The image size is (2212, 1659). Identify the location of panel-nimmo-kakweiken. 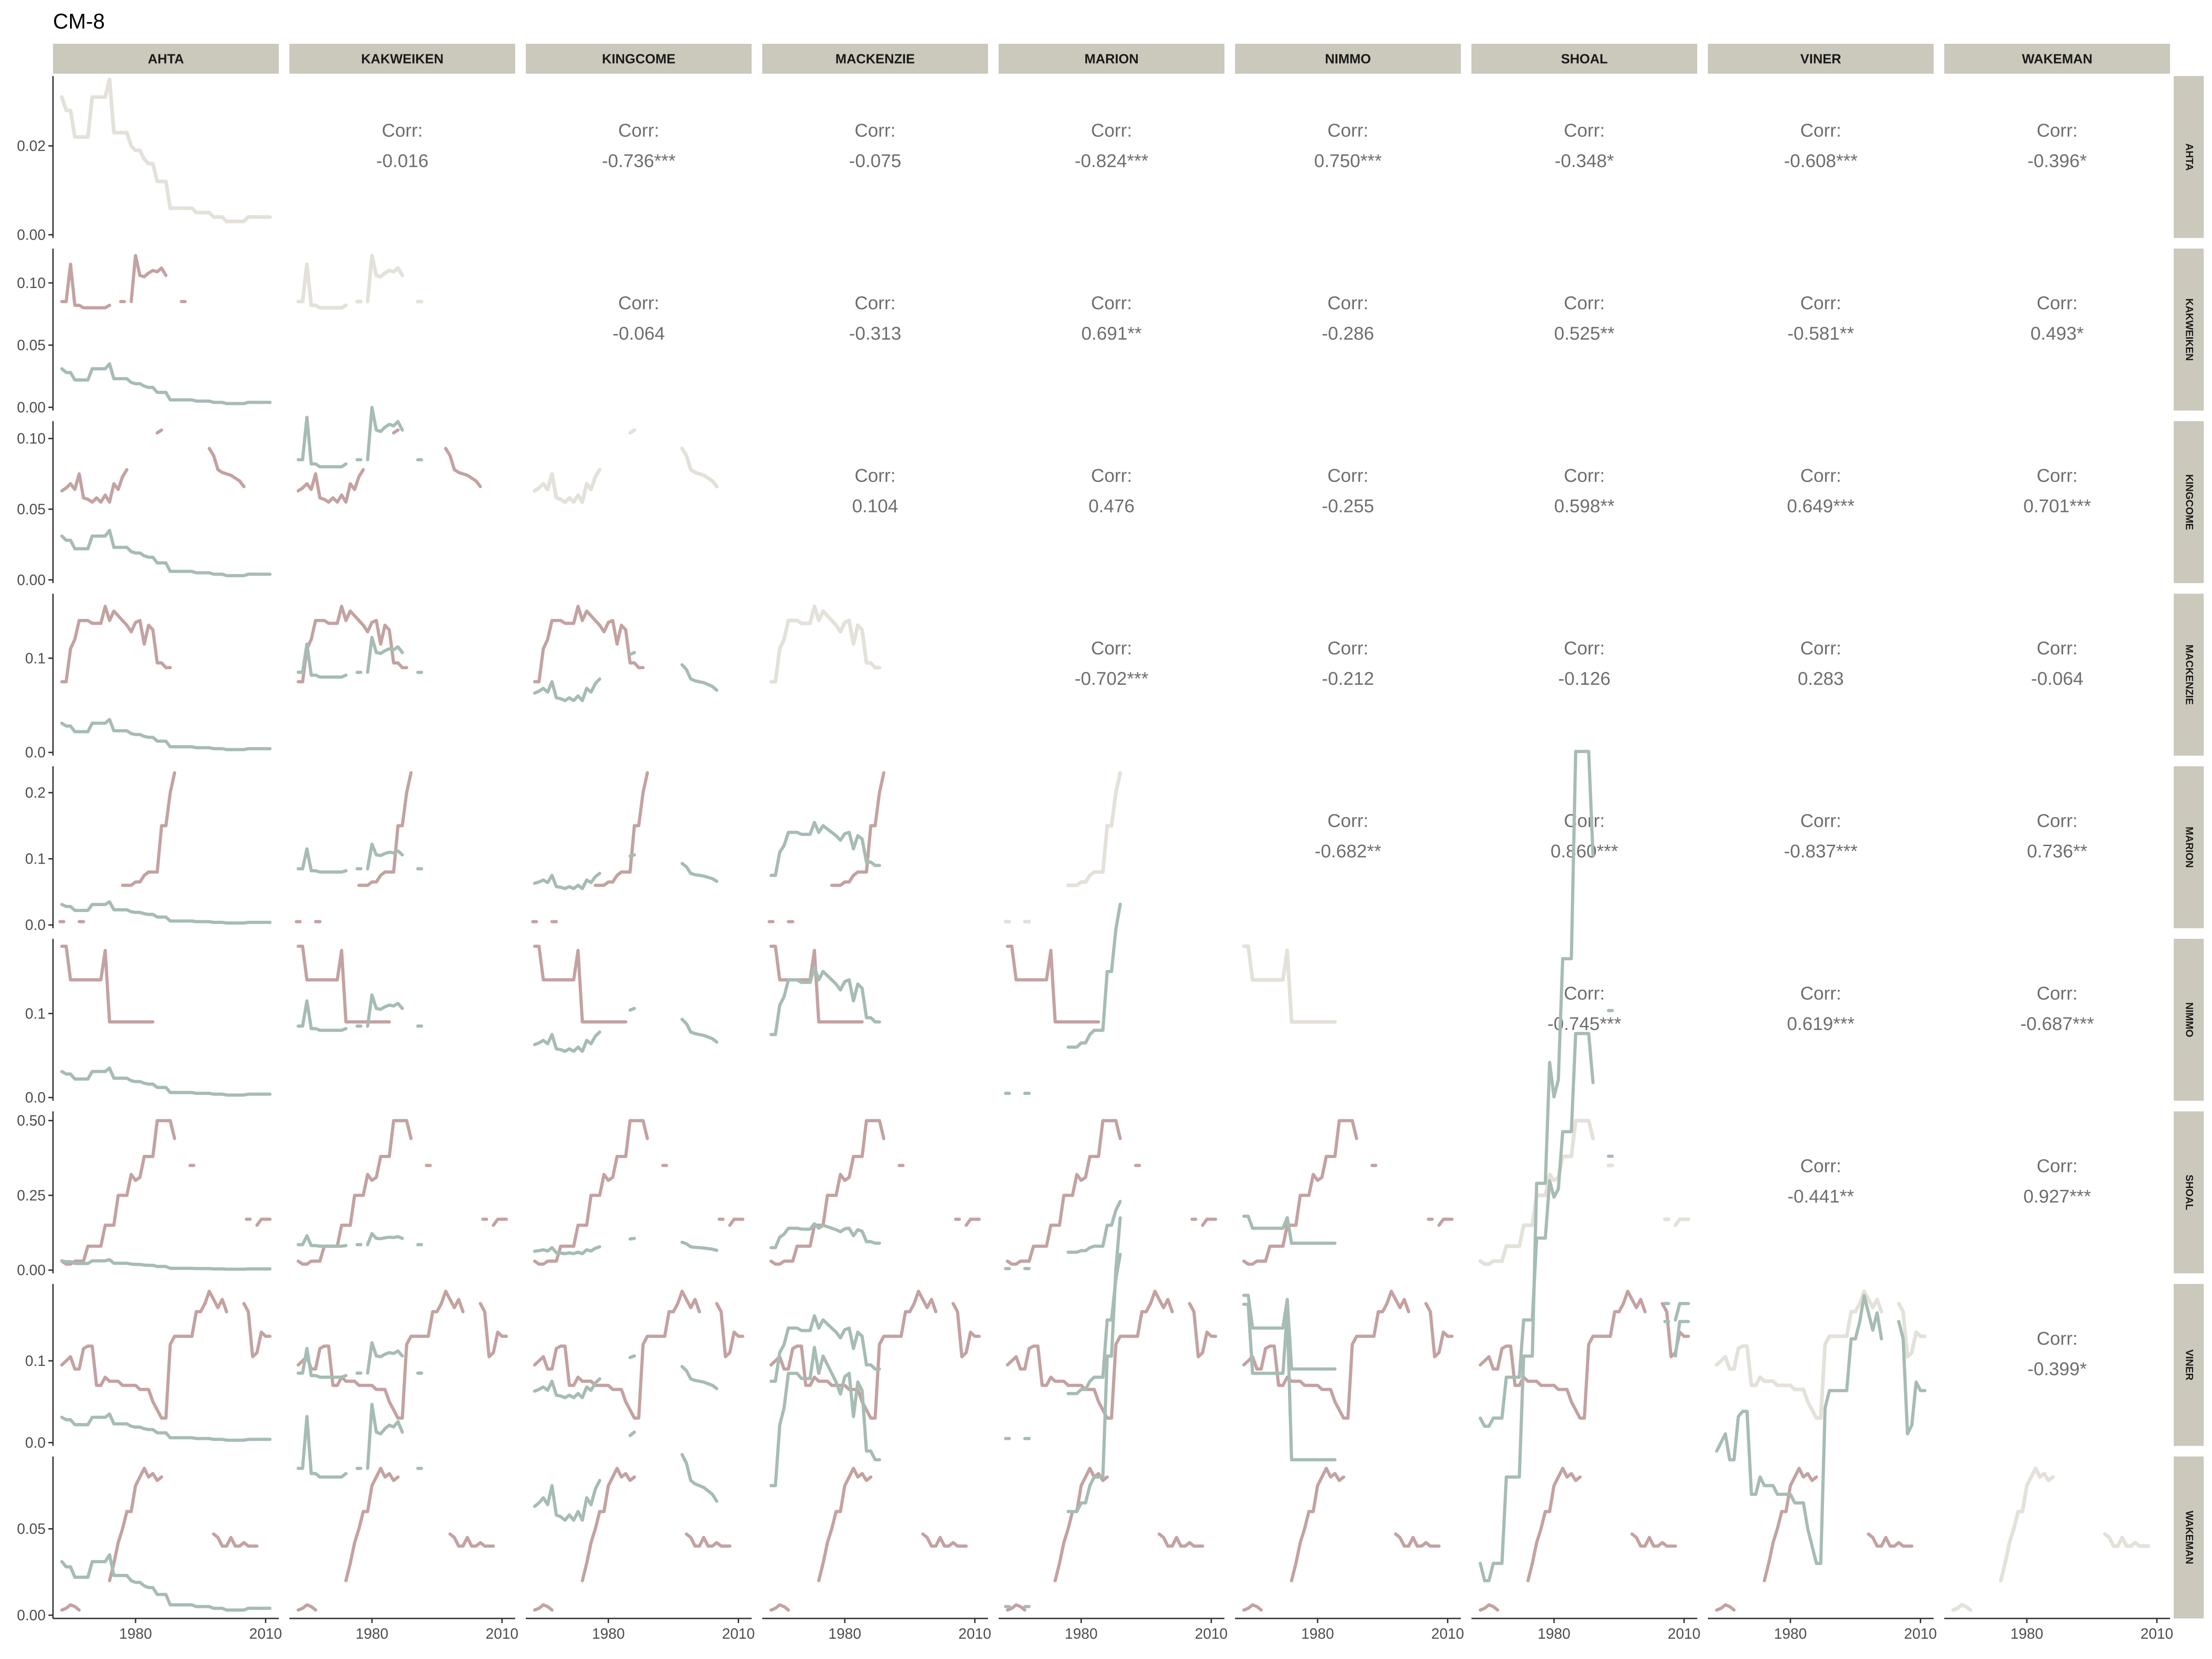
(360, 988).